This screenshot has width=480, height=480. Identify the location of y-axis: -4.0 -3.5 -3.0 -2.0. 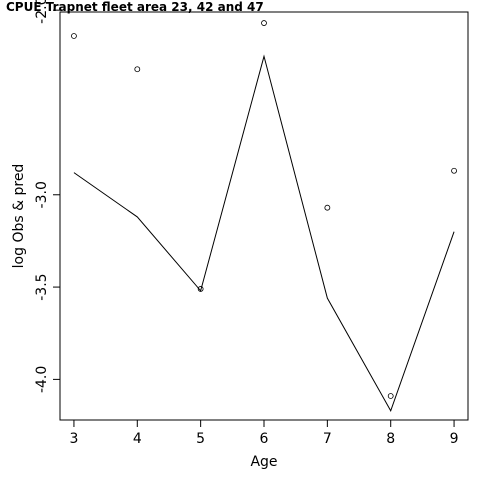
(47, 196).